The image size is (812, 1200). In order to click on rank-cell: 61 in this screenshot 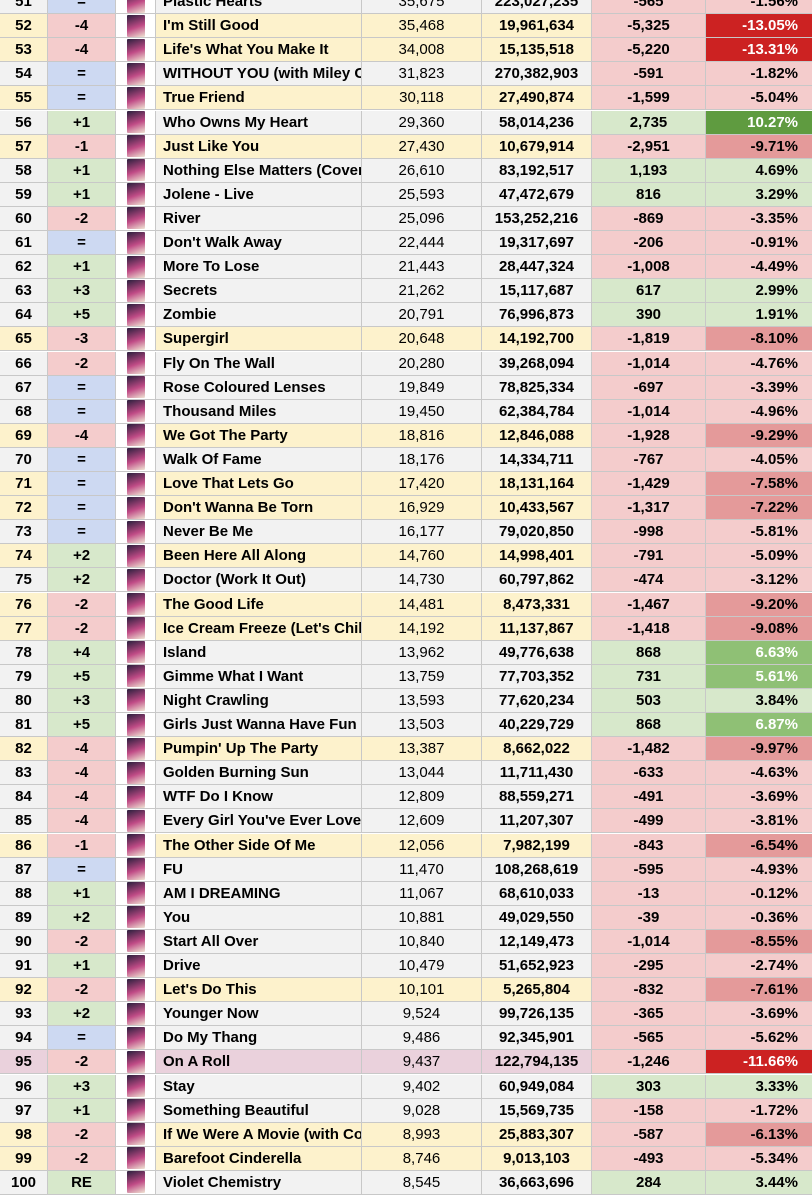, I will do `click(24, 243)`.